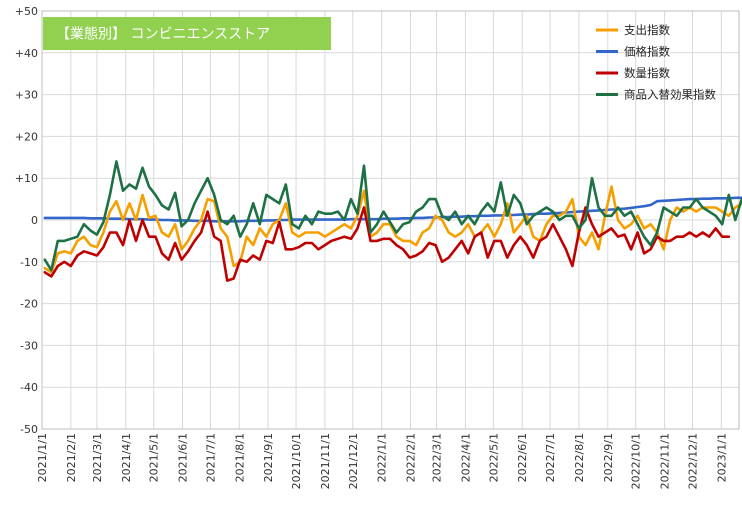  I want to click on x-tick-label: 2021/9/1, so click(268, 457).